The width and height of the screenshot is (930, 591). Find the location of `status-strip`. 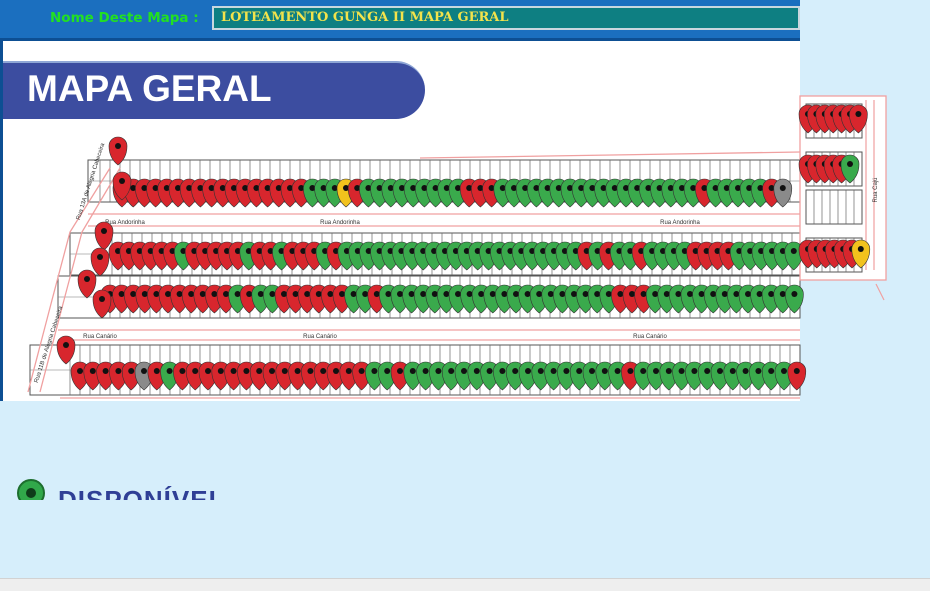

status-strip is located at coordinates (465, 584).